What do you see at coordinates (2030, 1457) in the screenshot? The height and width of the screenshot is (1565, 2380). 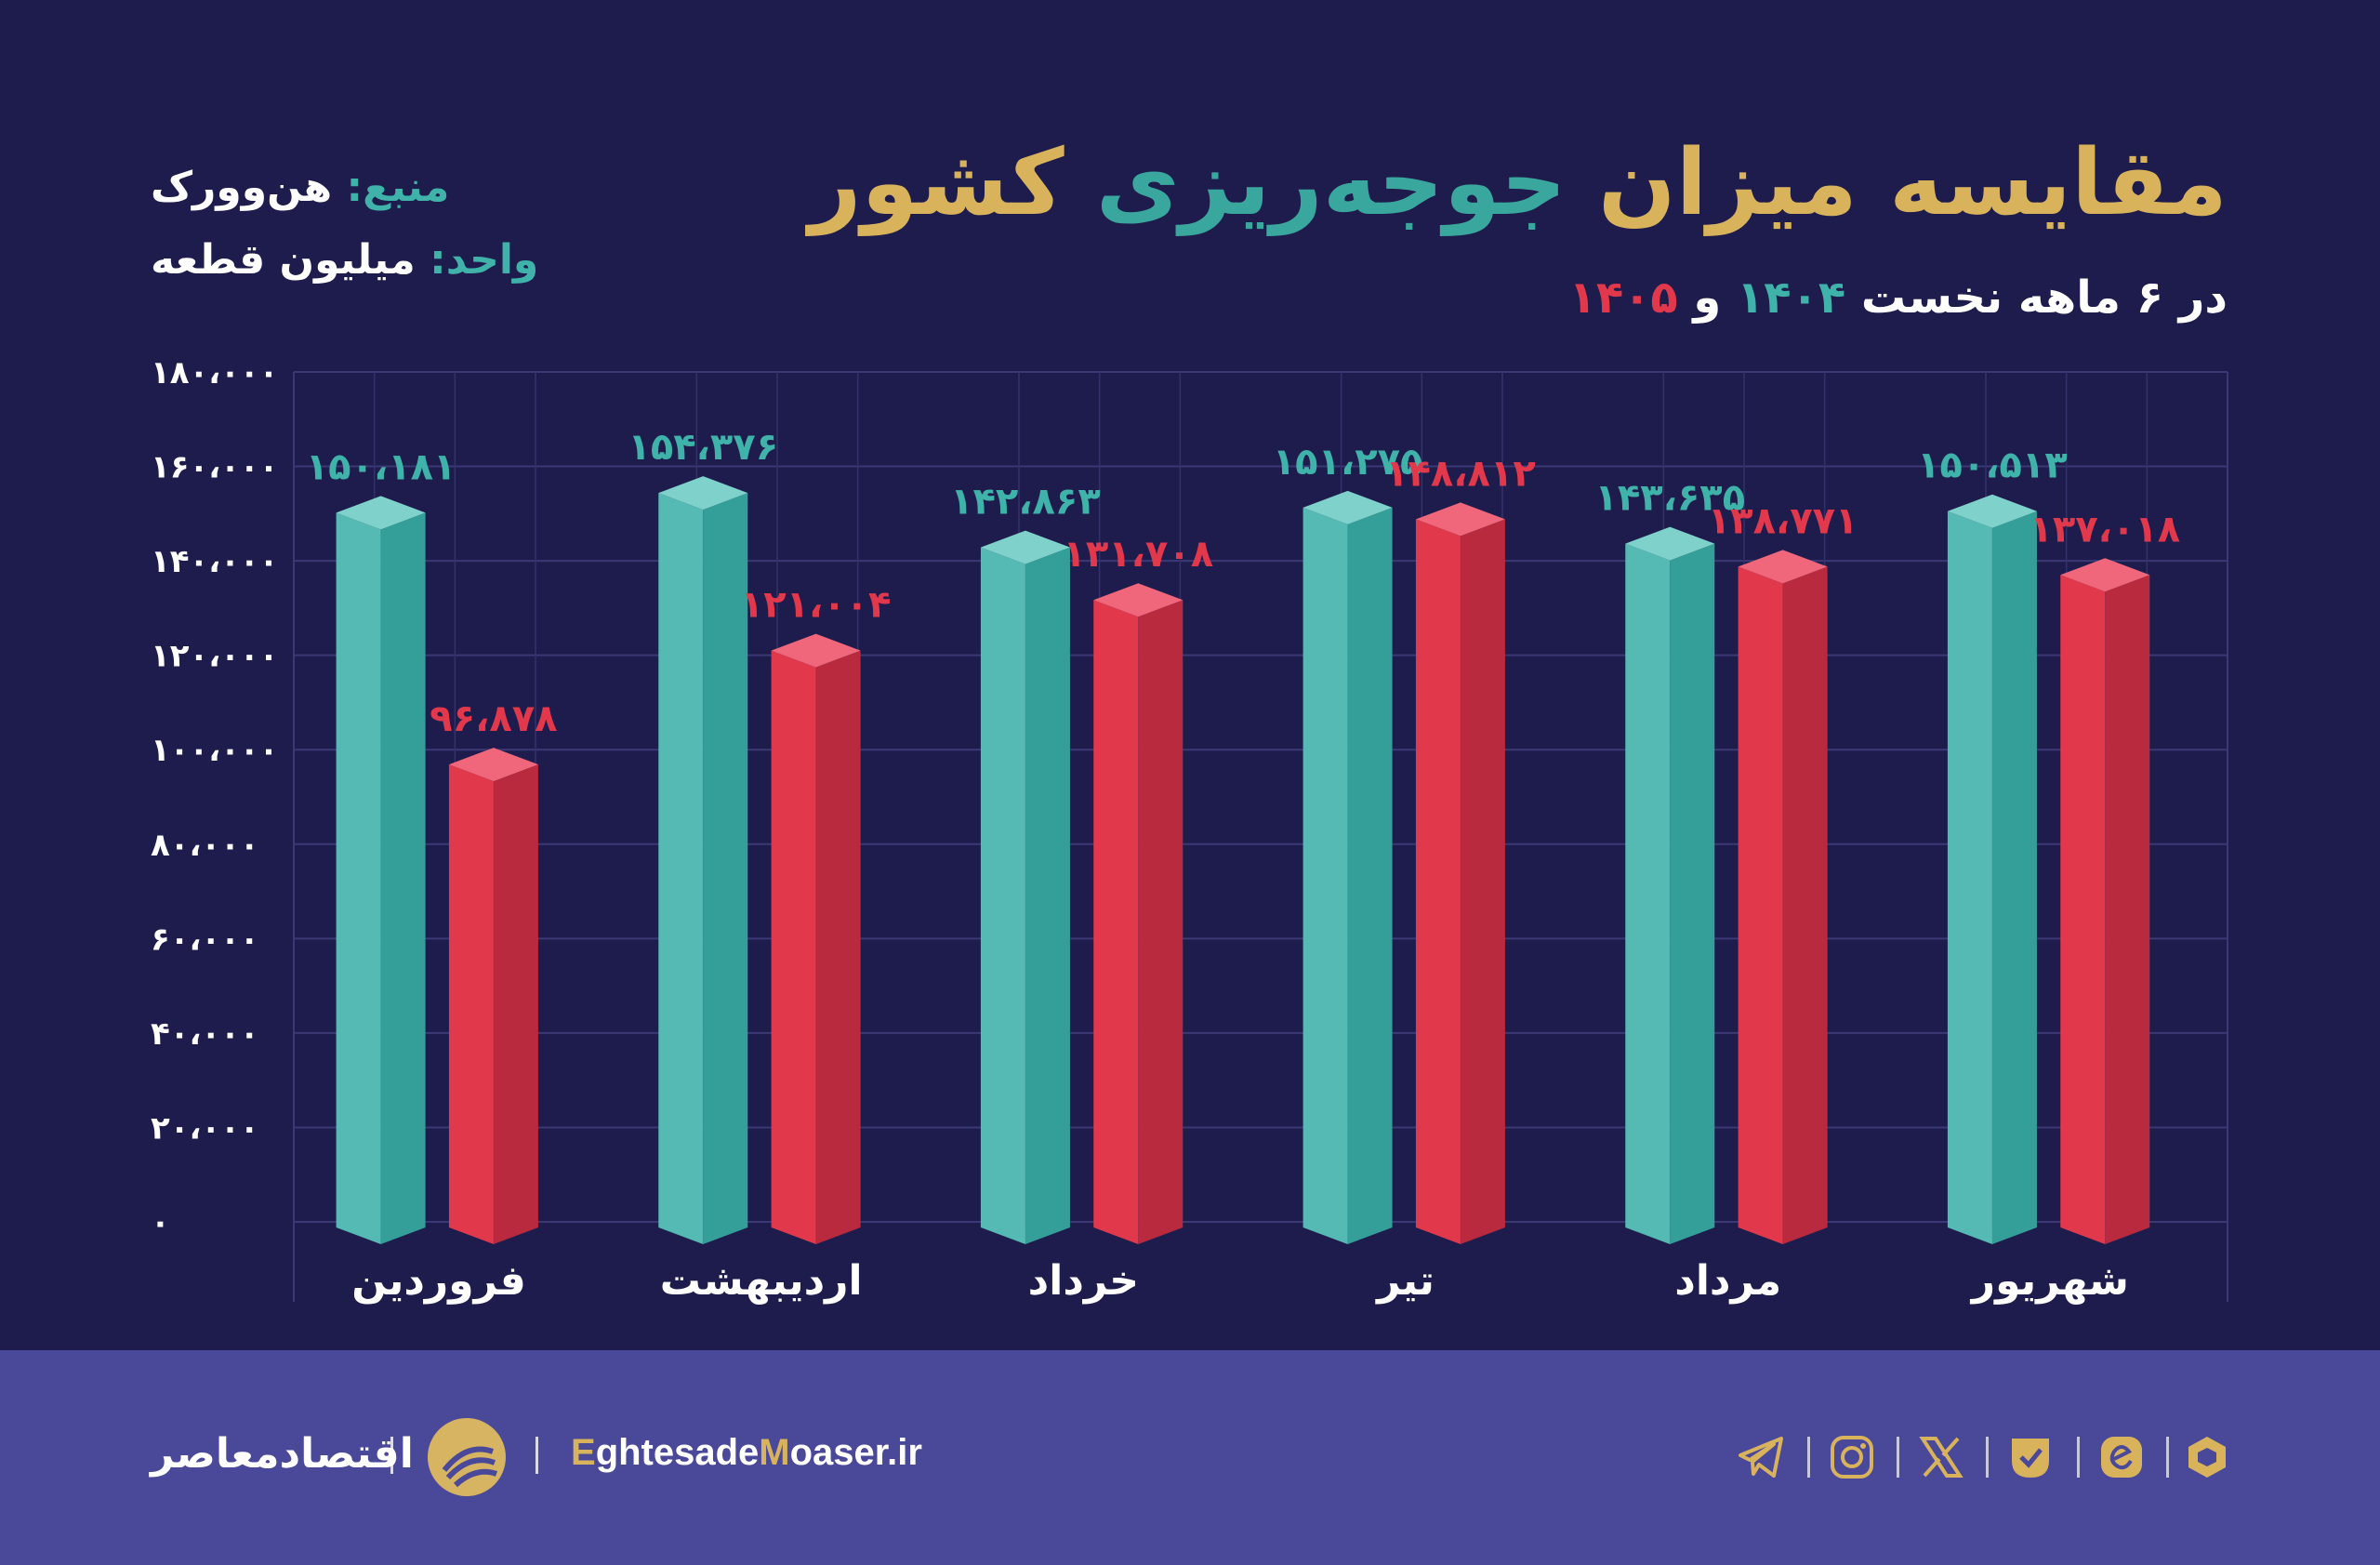 I see `bale-icon` at bounding box center [2030, 1457].